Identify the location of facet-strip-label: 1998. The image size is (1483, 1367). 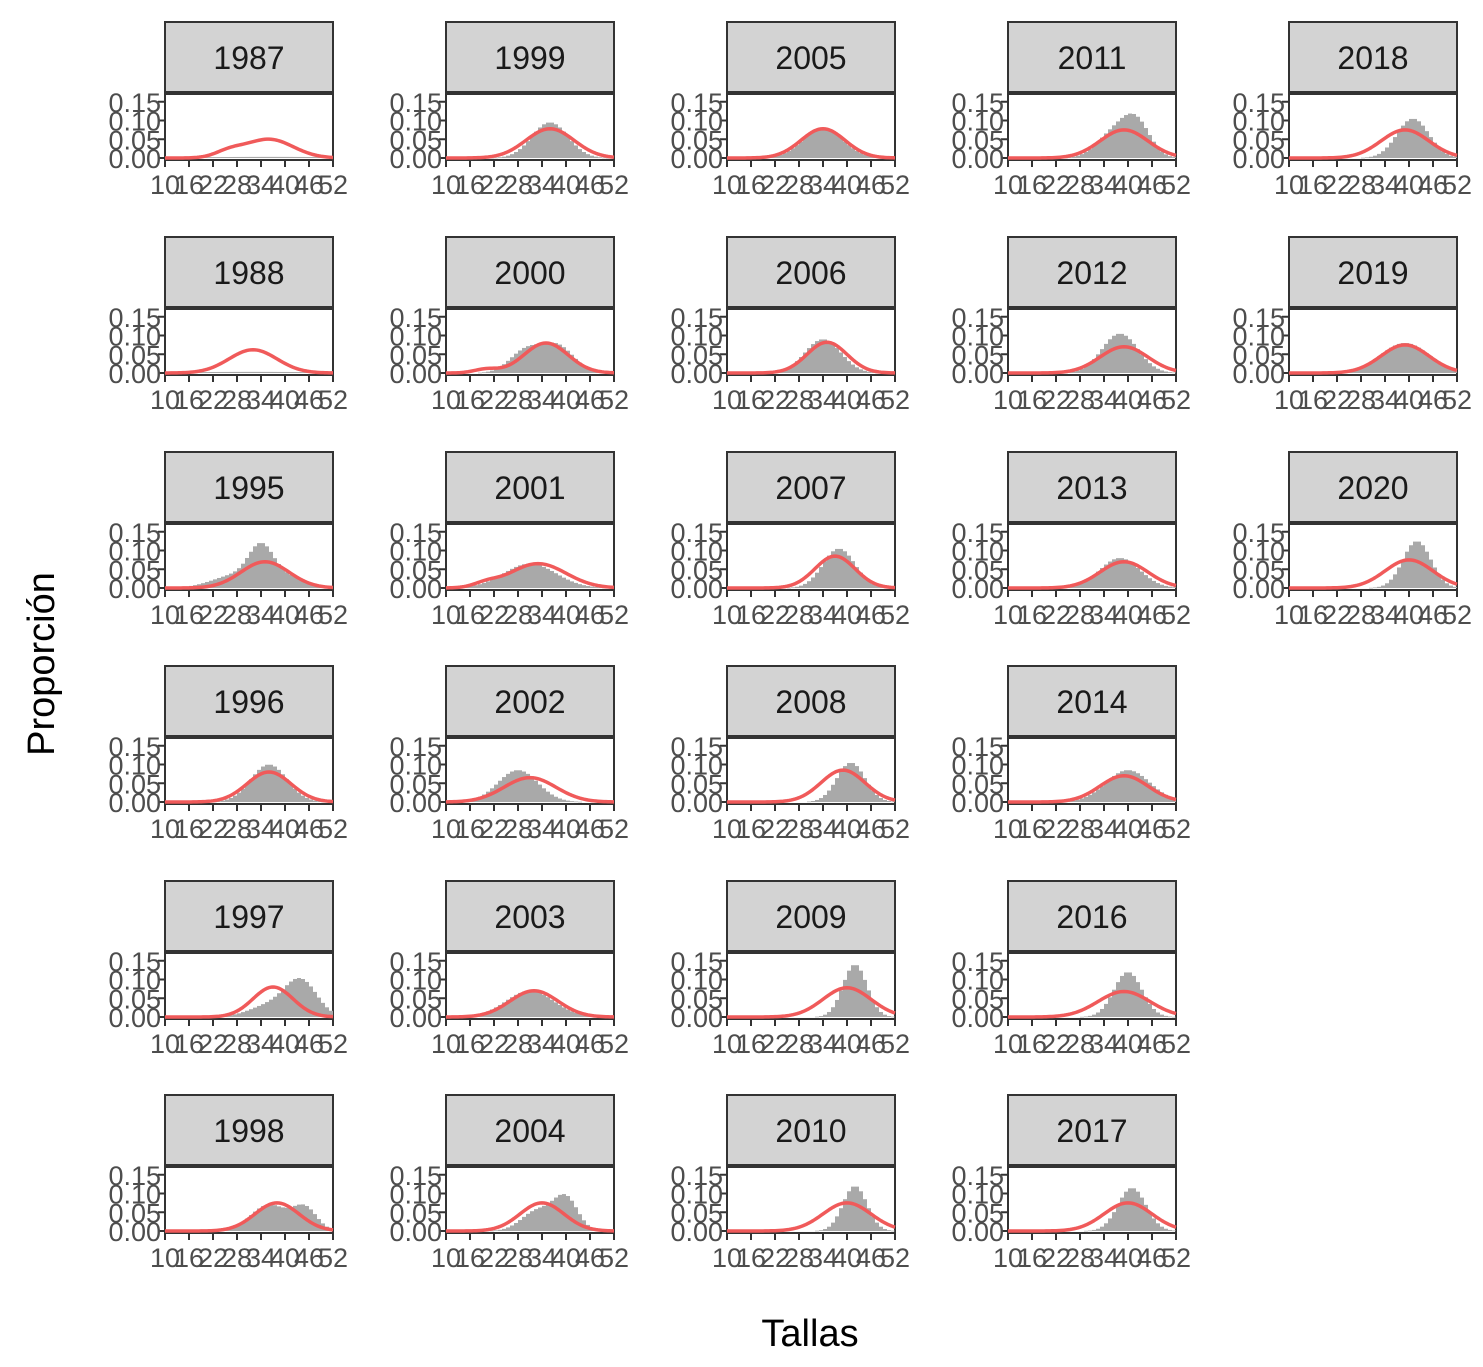
(248, 1131).